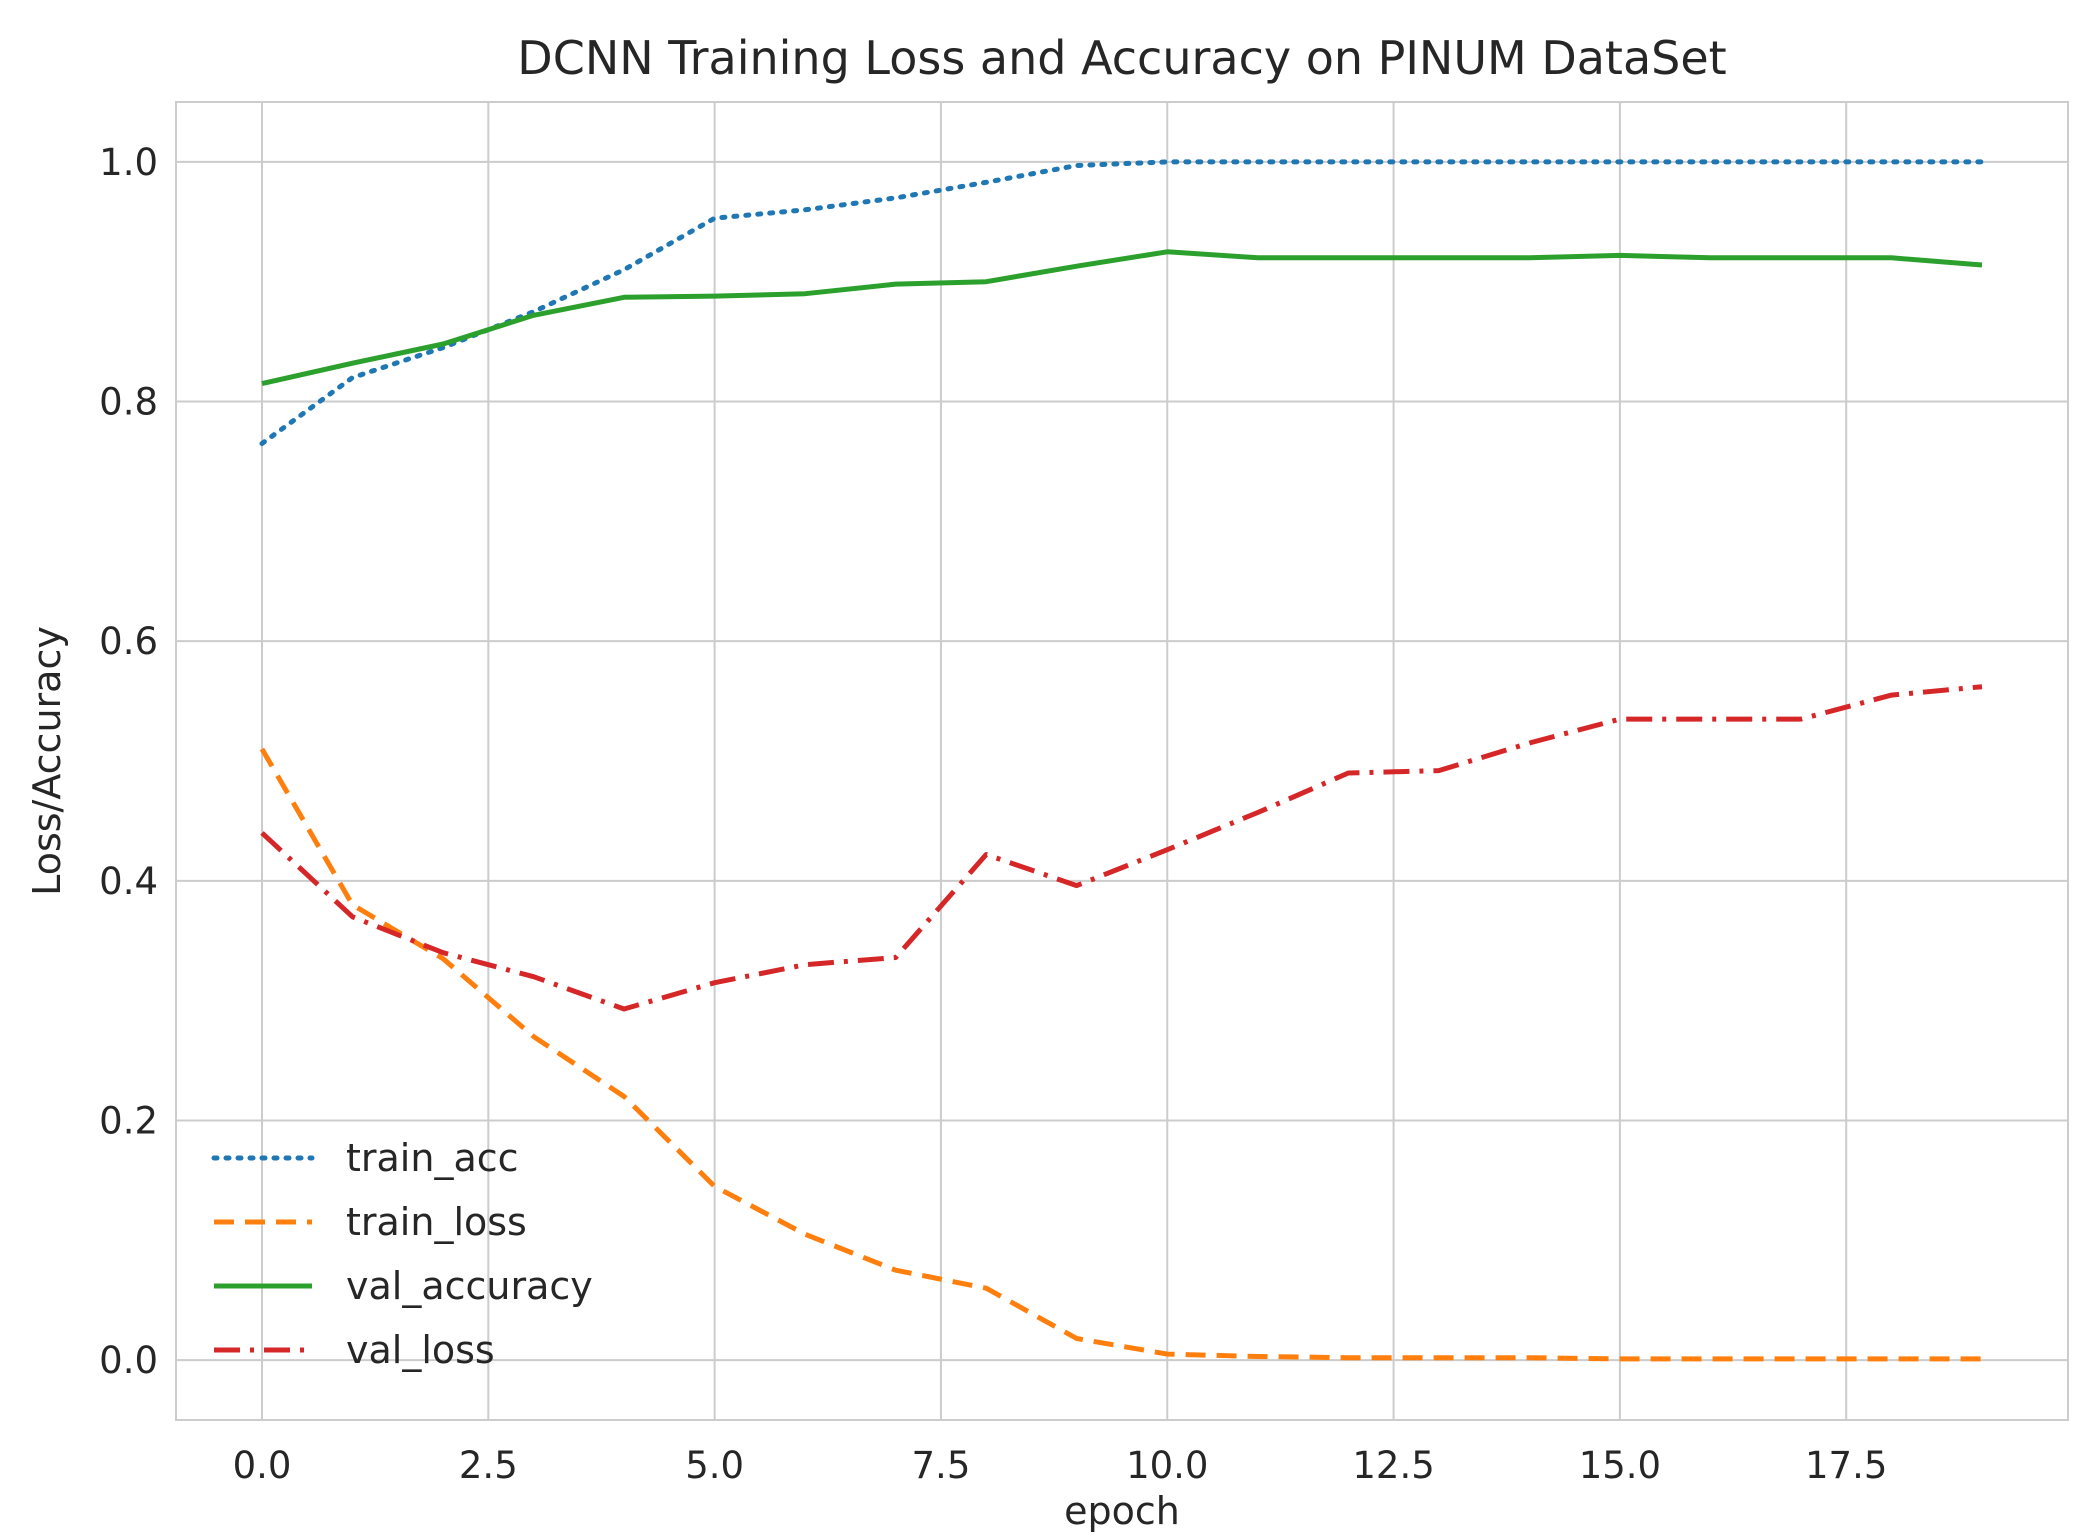 Image resolution: width=2100 pixels, height=1539 pixels. I want to click on legend: train_acc train_loss val_accuracy val_loss, so click(402, 1254).